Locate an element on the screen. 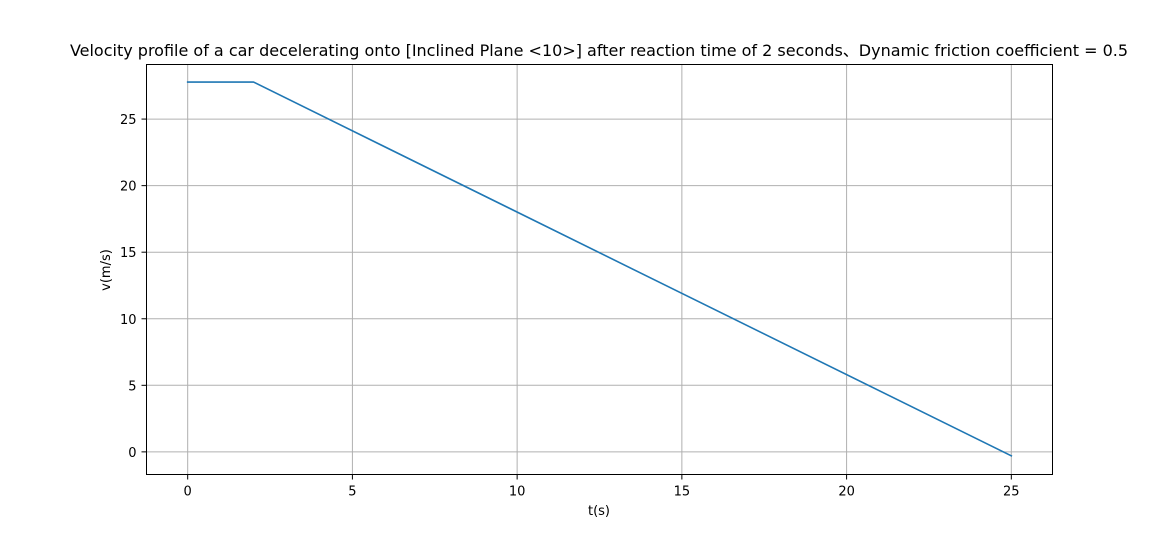 Image resolution: width=1169 pixels, height=534 pixels. y-tick-label: 20 is located at coordinates (128, 187).